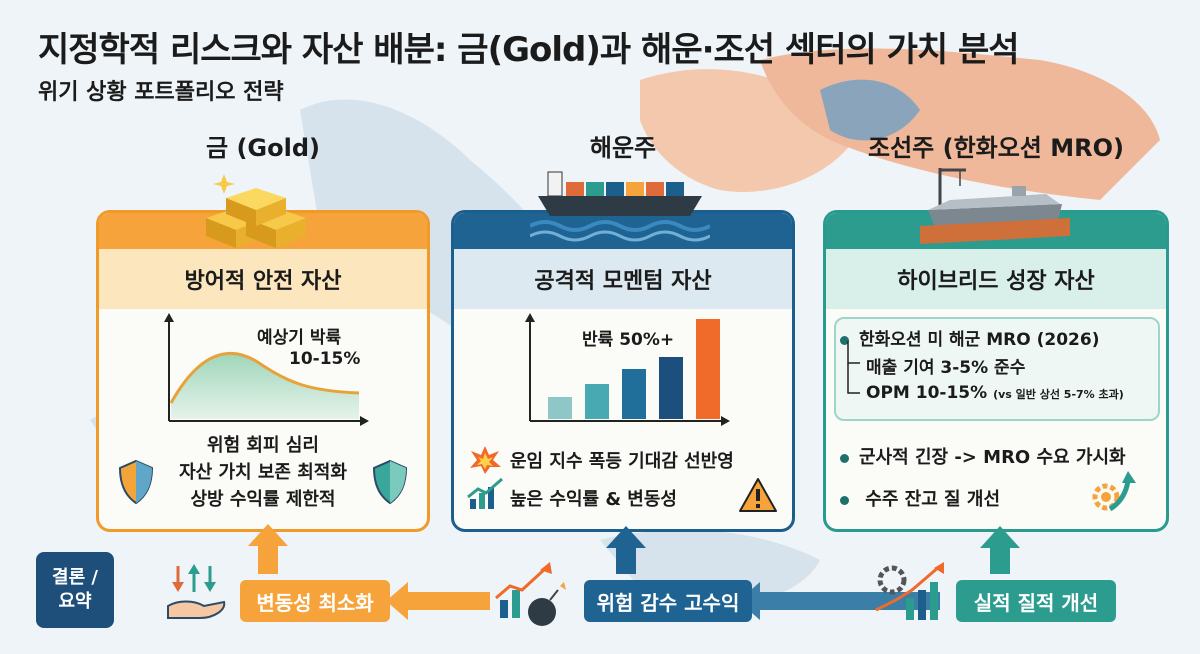 The height and width of the screenshot is (654, 1200). Describe the element at coordinates (628, 340) in the screenshot. I see `shipping-chart-label: 반륙 50%+` at that location.